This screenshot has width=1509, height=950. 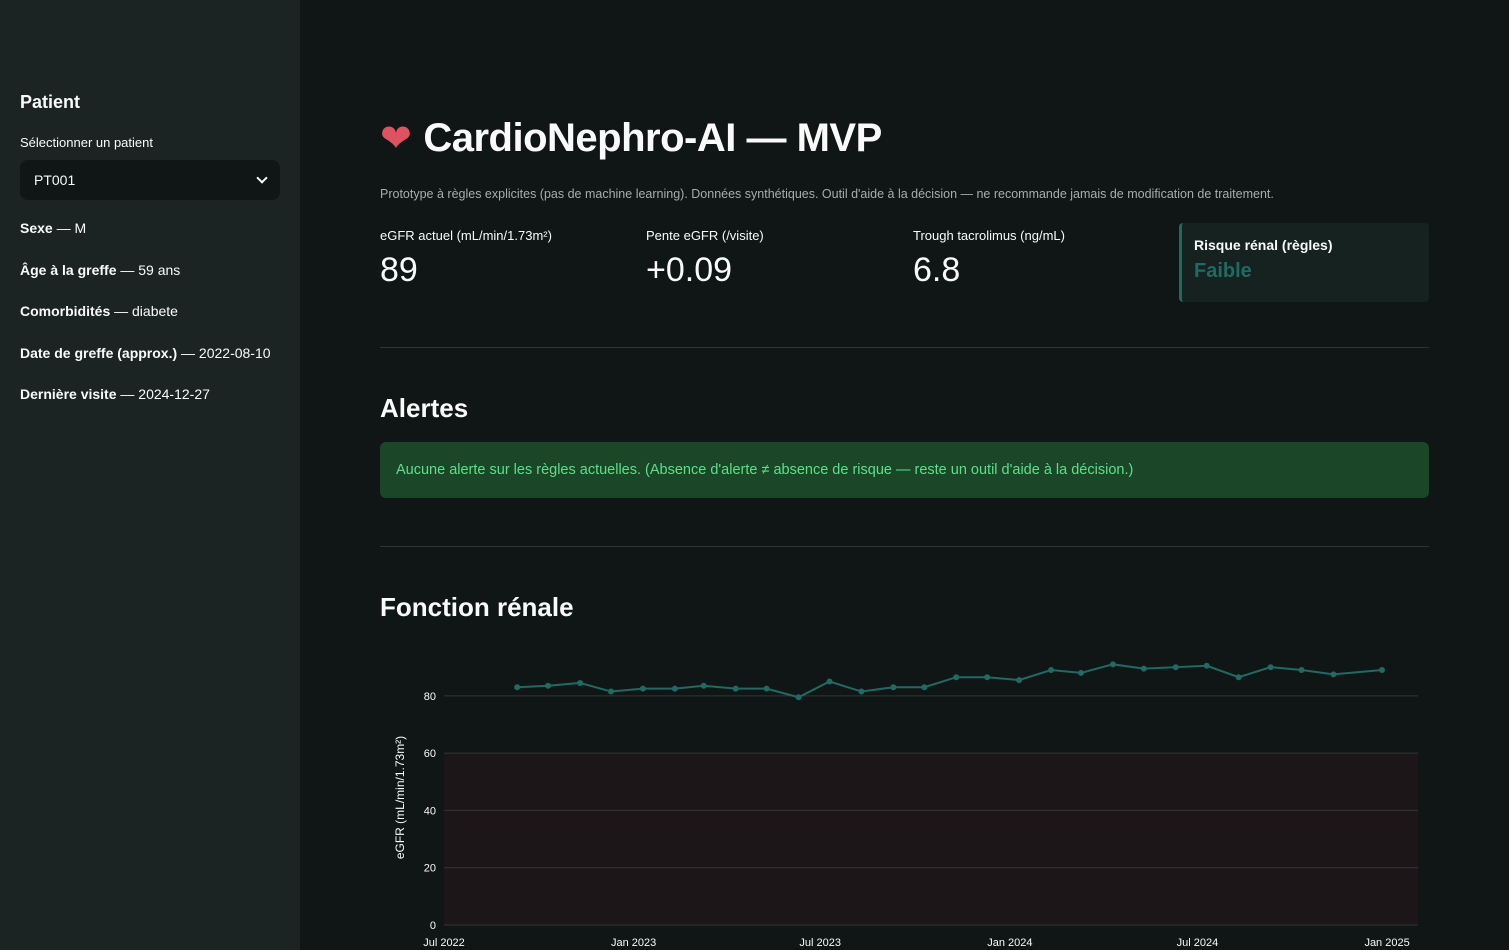 What do you see at coordinates (705, 235) in the screenshot?
I see `metric-label: Pente eGFR (/visite)` at bounding box center [705, 235].